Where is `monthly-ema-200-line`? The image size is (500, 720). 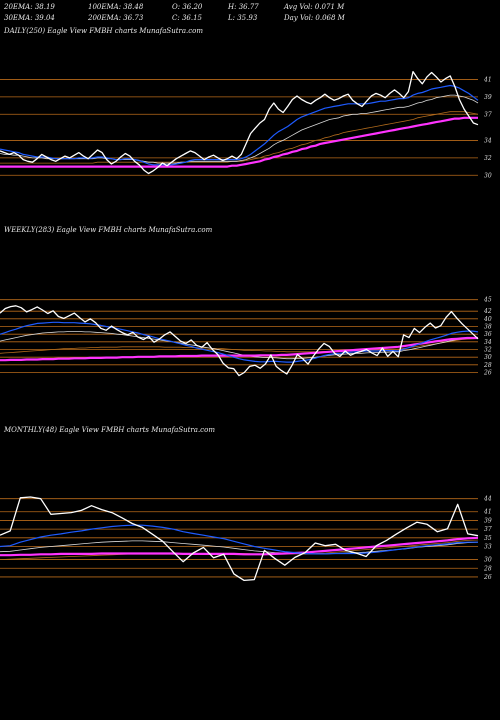
monthly-ema-200-line is located at coordinates (239, 546).